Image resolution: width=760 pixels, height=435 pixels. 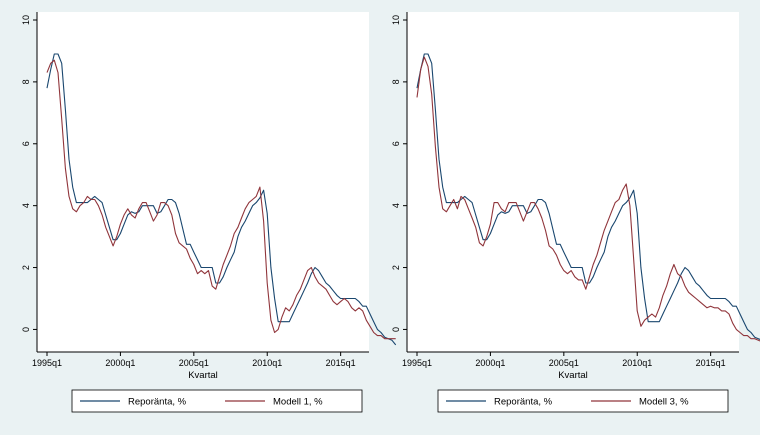 I want to click on legend: Reporänta, % Modell 3, %, so click(x=583, y=401).